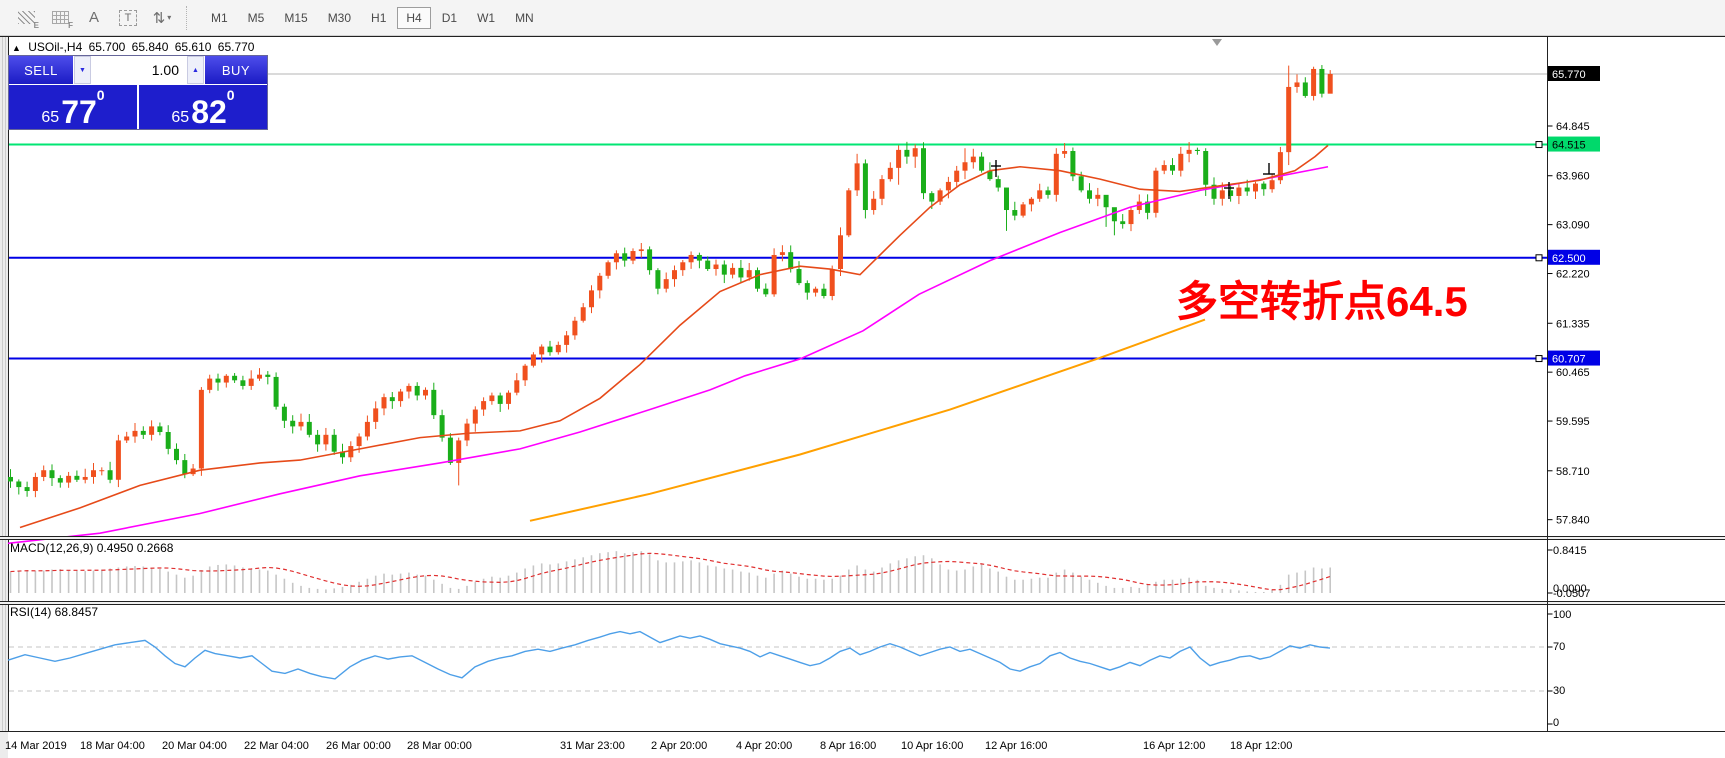  What do you see at coordinates (449, 17) in the screenshot?
I see `timeframe-button-d1: D1` at bounding box center [449, 17].